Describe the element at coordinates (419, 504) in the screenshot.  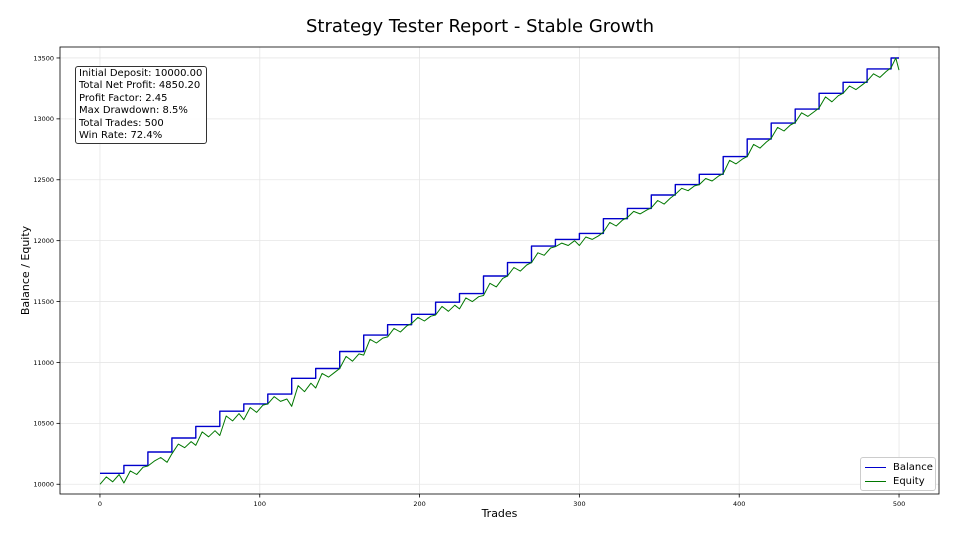
I see `x-tick-label: 200` at that location.